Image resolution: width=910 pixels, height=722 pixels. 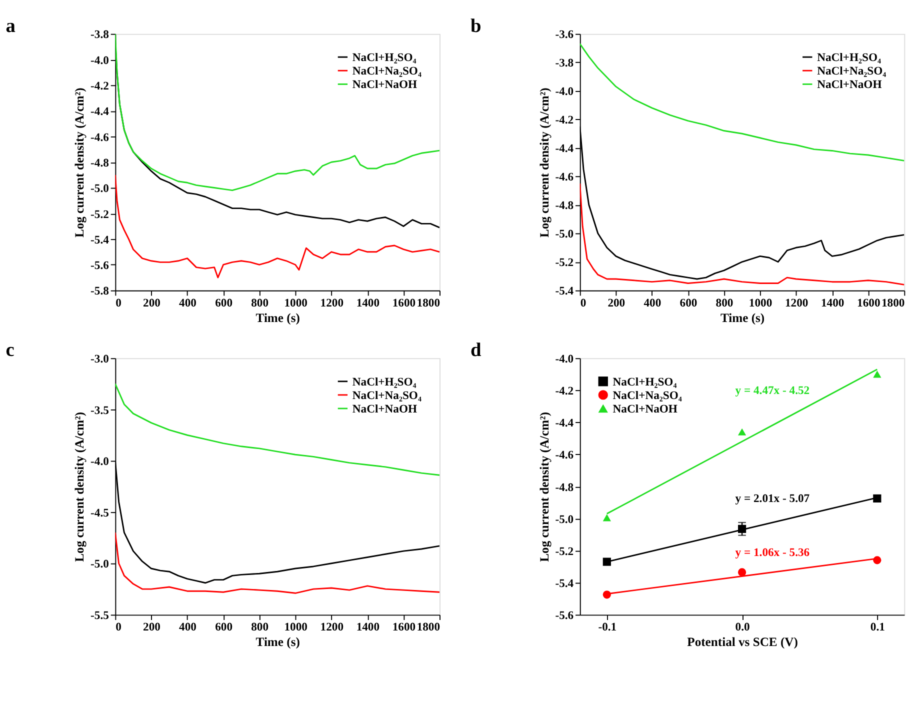 I want to click on y-tick-label: -5.8, so click(x=100, y=291).